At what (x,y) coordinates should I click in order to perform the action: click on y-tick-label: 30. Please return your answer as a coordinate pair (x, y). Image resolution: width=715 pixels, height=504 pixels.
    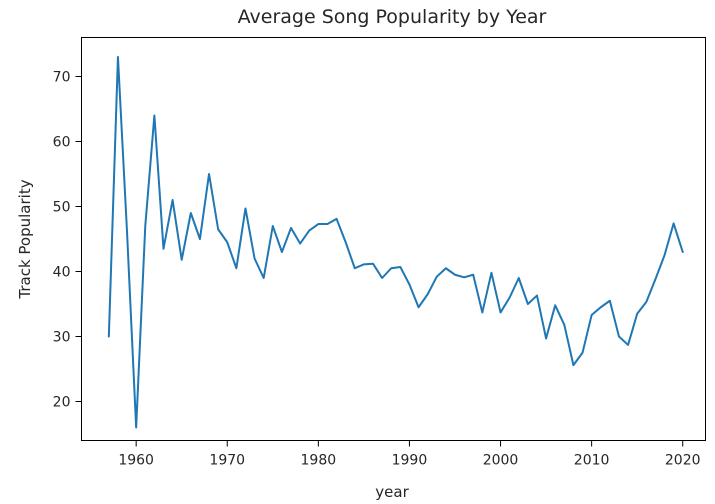
    Looking at the image, I should click on (62, 338).